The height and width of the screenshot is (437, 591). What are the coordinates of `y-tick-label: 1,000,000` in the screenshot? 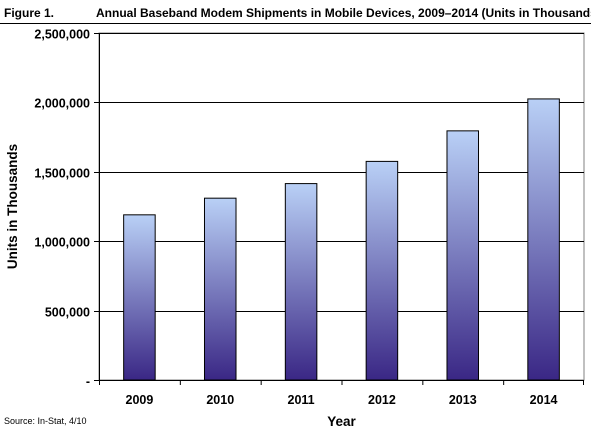 It's located at (62, 243).